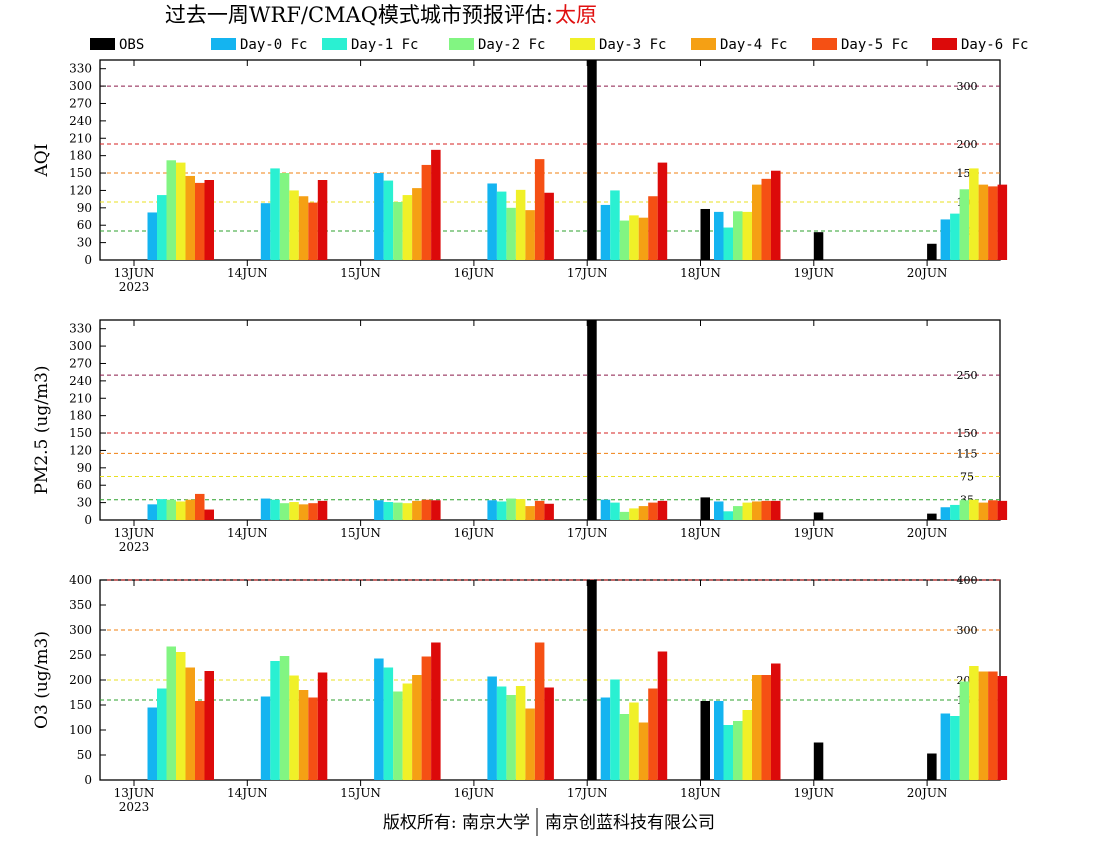 This screenshot has width=1100, height=850. What do you see at coordinates (426, 212) in the screenshot?
I see `aqi-bar-day-5-fc-15jun` at bounding box center [426, 212].